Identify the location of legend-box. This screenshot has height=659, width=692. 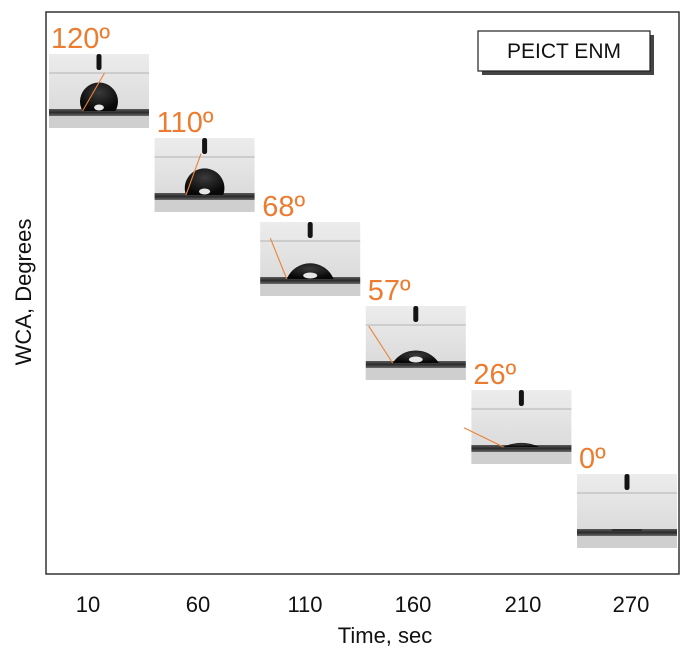
(564, 51).